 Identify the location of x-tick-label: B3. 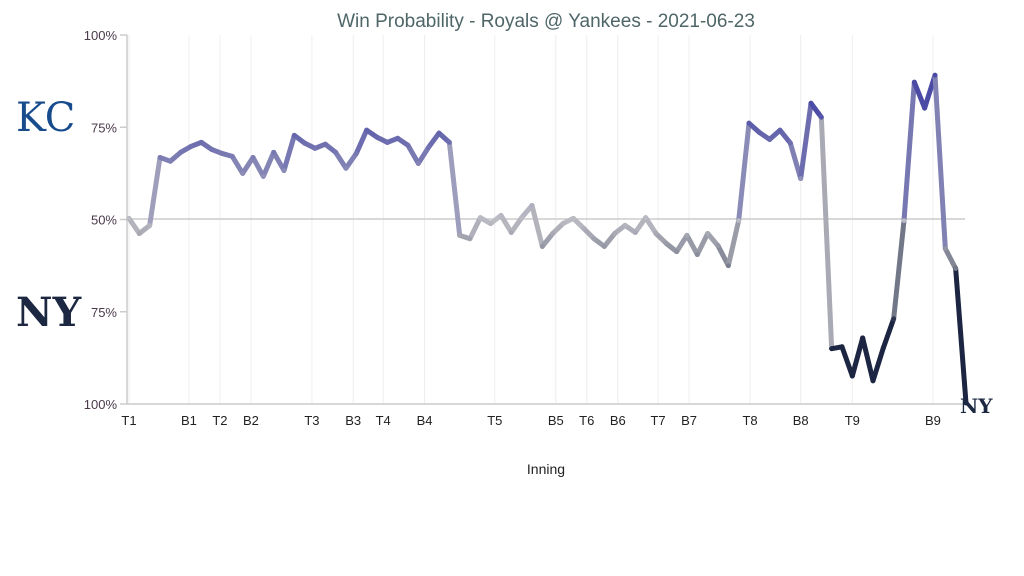
(353, 420).